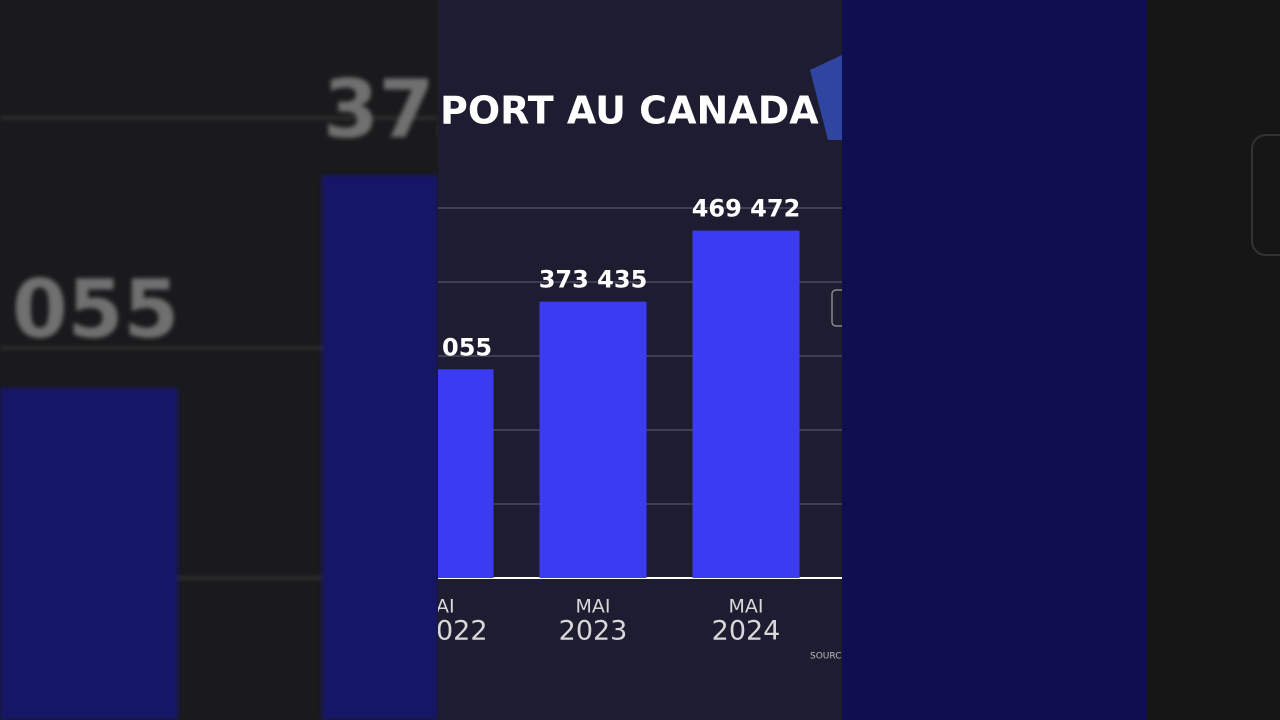  What do you see at coordinates (593, 631) in the screenshot?
I see `x-tick-label: 2023` at bounding box center [593, 631].